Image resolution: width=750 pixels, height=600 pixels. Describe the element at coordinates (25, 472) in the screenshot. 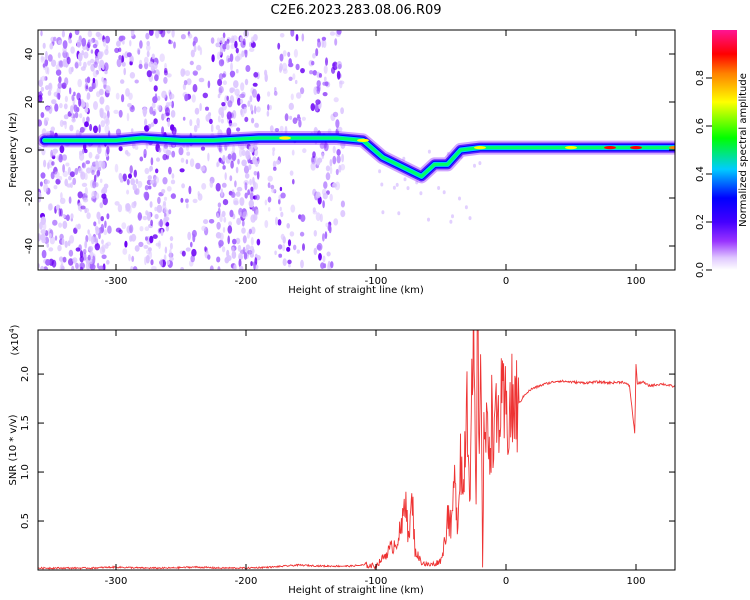

I see `y-tick-label: 1.0` at that location.